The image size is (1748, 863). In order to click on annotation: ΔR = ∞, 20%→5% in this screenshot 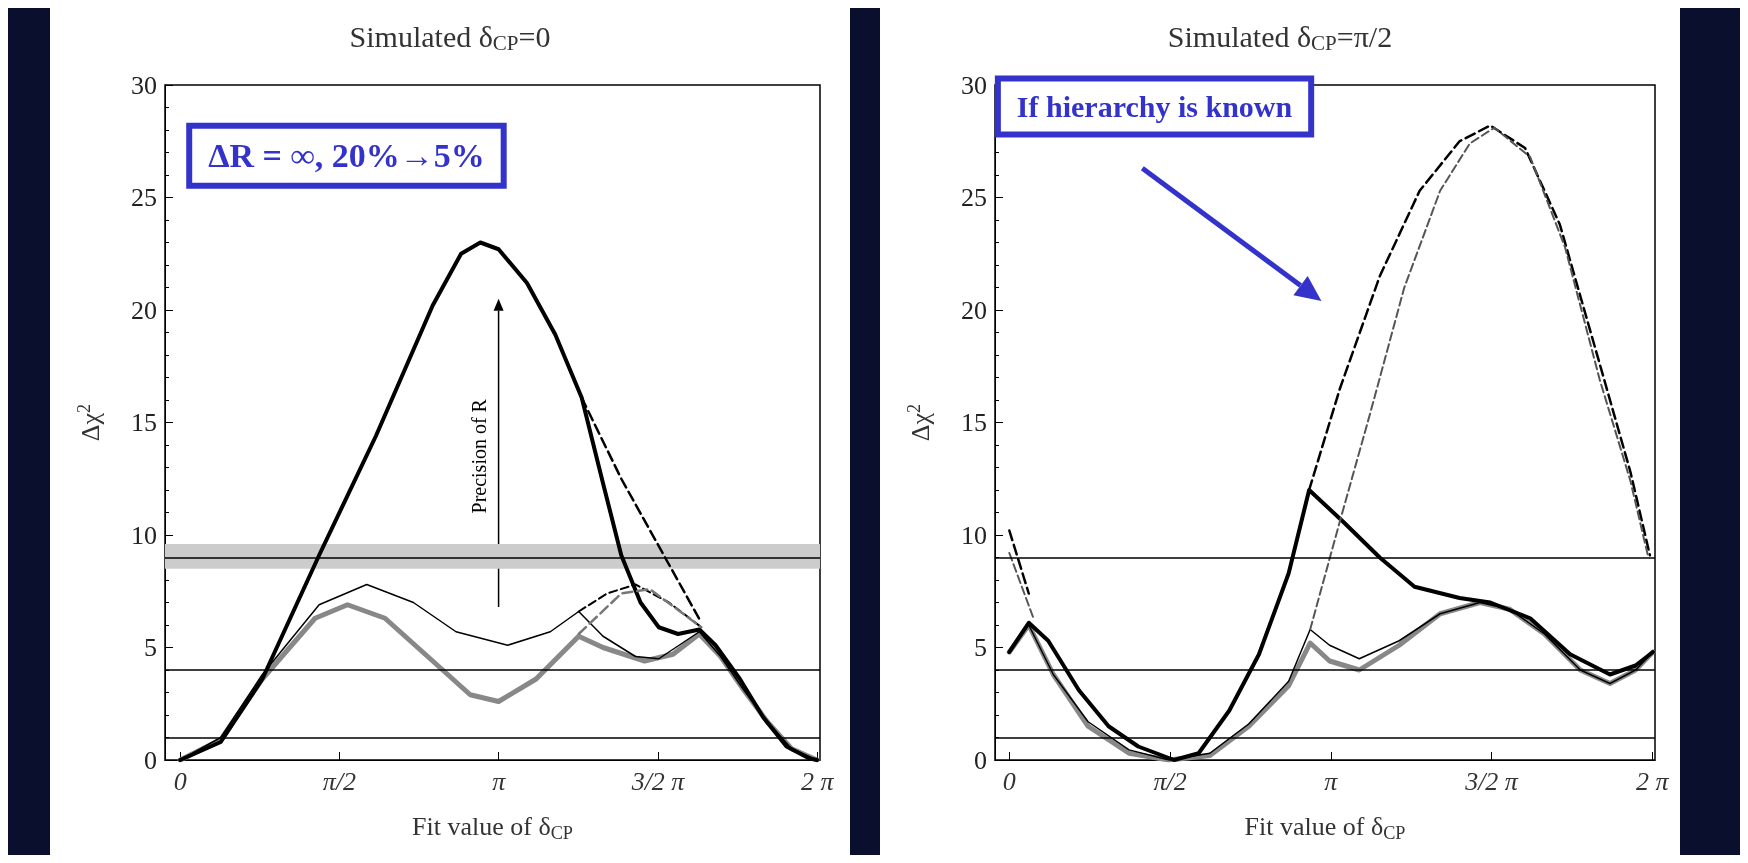, I will do `click(346, 156)`.